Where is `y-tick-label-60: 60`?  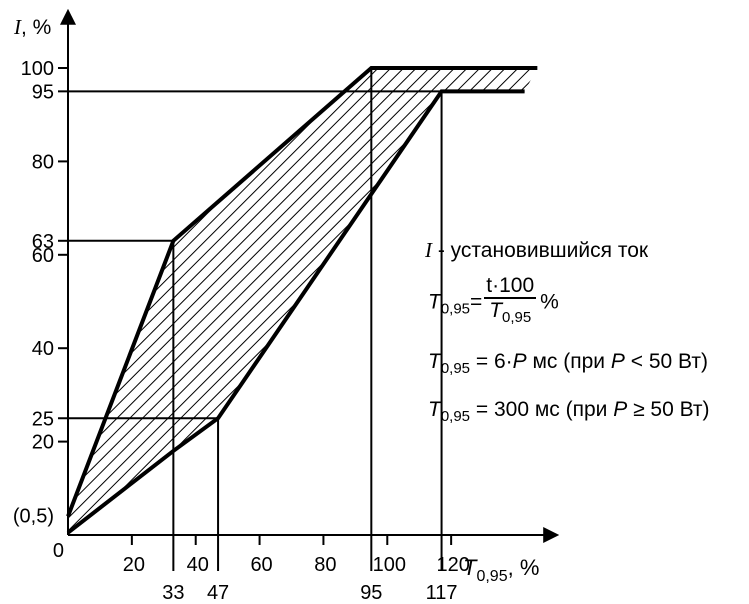
y-tick-label-60: 60 is located at coordinates (43, 256).